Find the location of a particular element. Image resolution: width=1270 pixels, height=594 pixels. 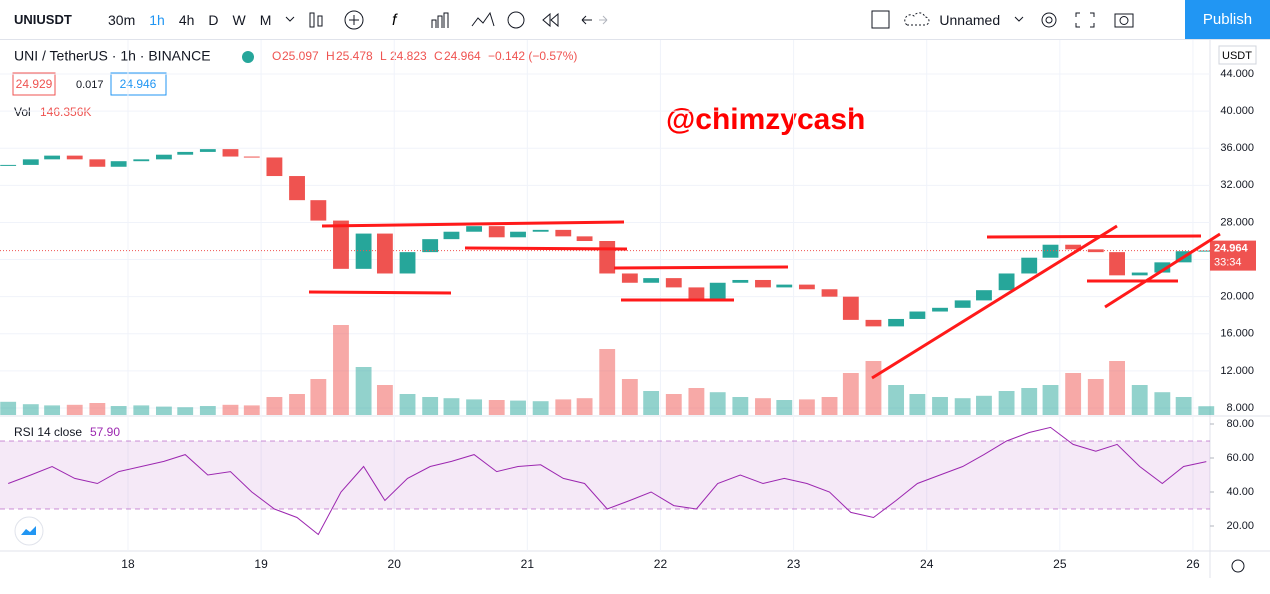

y-tick-label: 8.000 is located at coordinates (1240, 408).